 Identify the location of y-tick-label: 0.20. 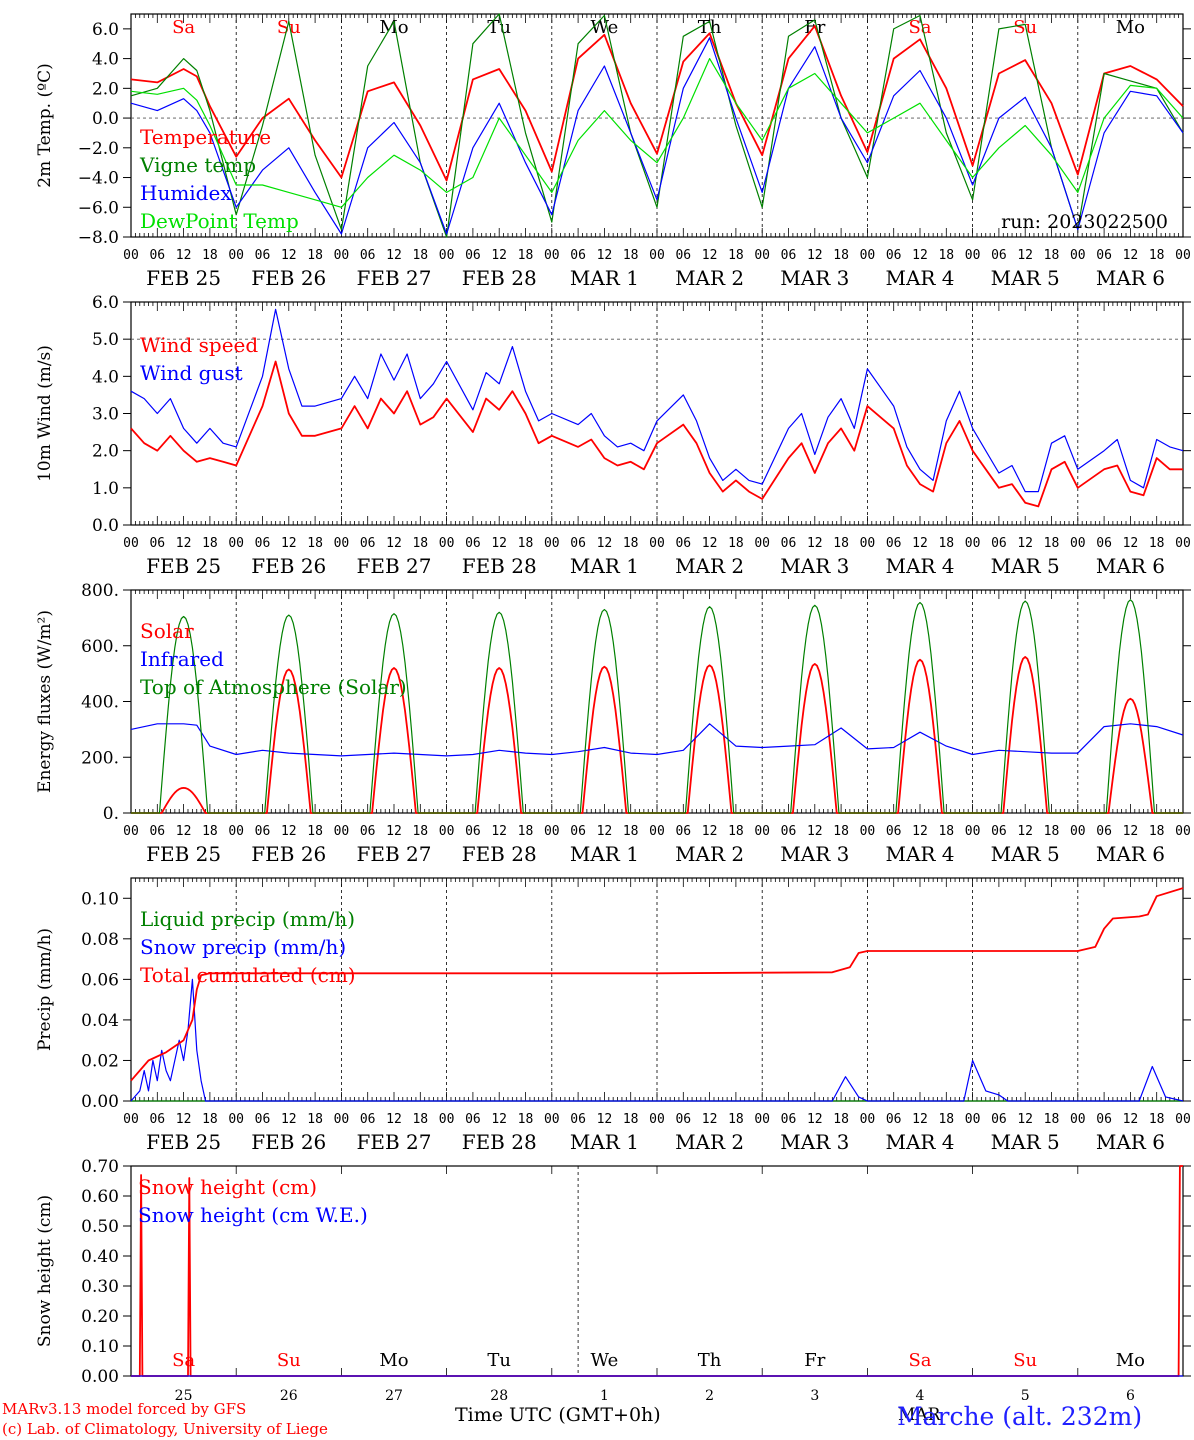
(100, 1317).